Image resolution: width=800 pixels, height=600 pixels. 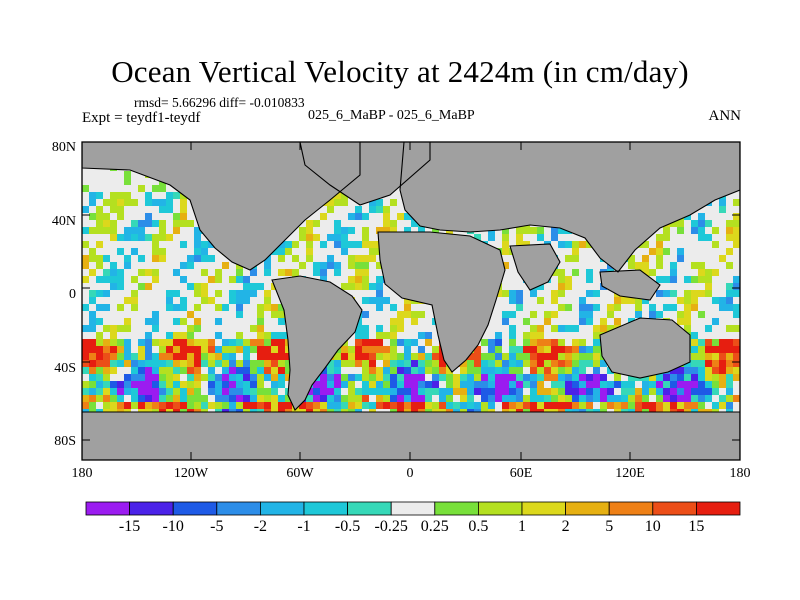 What do you see at coordinates (63, 221) in the screenshot?
I see `lat-label-40n: 40N` at bounding box center [63, 221].